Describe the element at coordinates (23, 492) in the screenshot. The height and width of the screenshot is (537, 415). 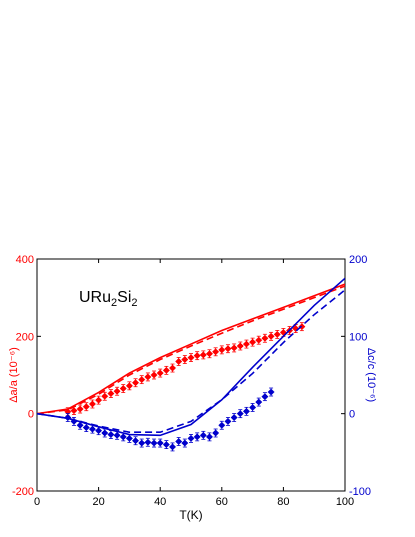
I see `y-left-tick-label: -200` at that location.